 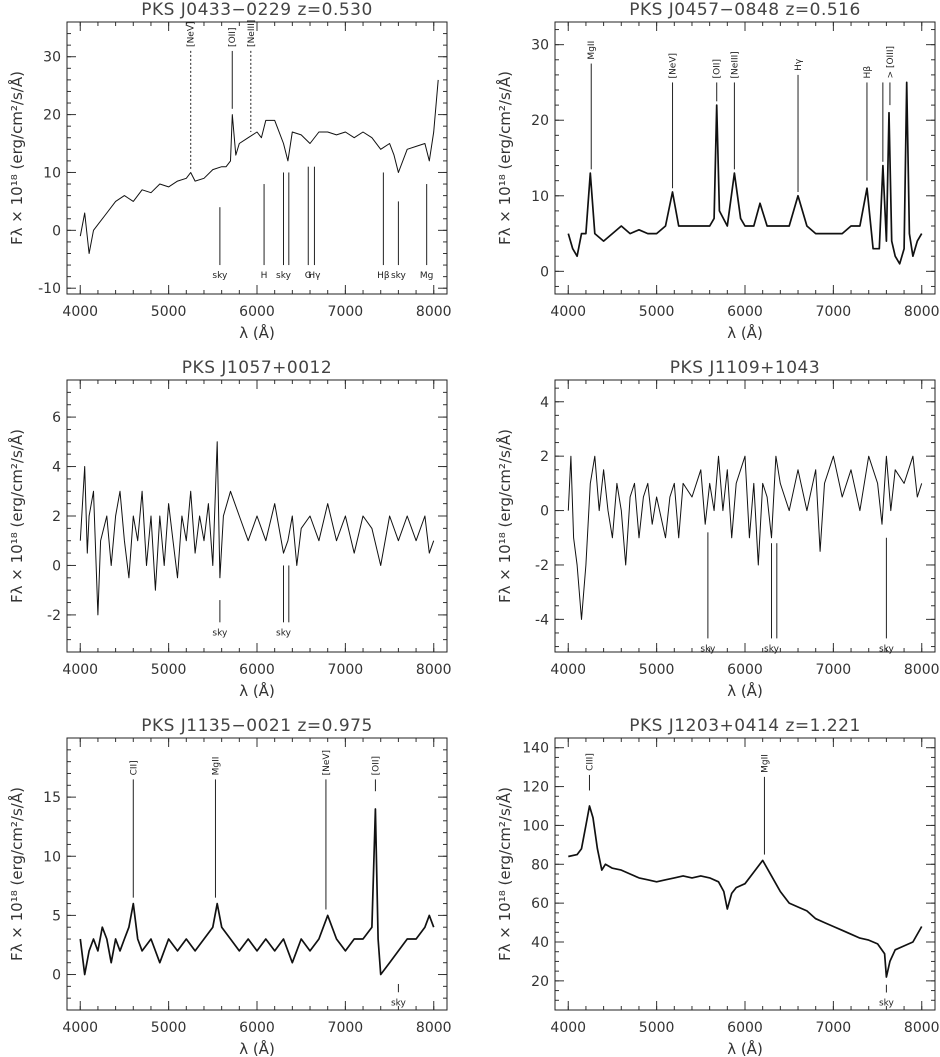 I want to click on panel-title: PKS J1135−0021 z=0.975, so click(x=257, y=726).